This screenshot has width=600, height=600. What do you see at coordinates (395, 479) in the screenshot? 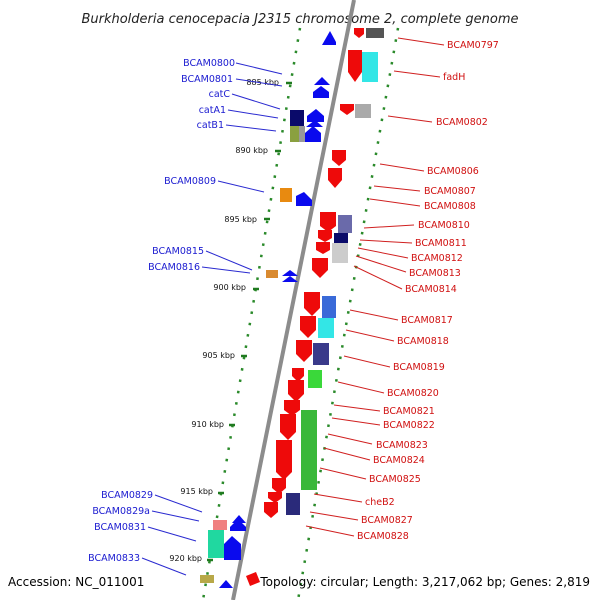
I see `gene-label: BCAM0825` at bounding box center [395, 479].